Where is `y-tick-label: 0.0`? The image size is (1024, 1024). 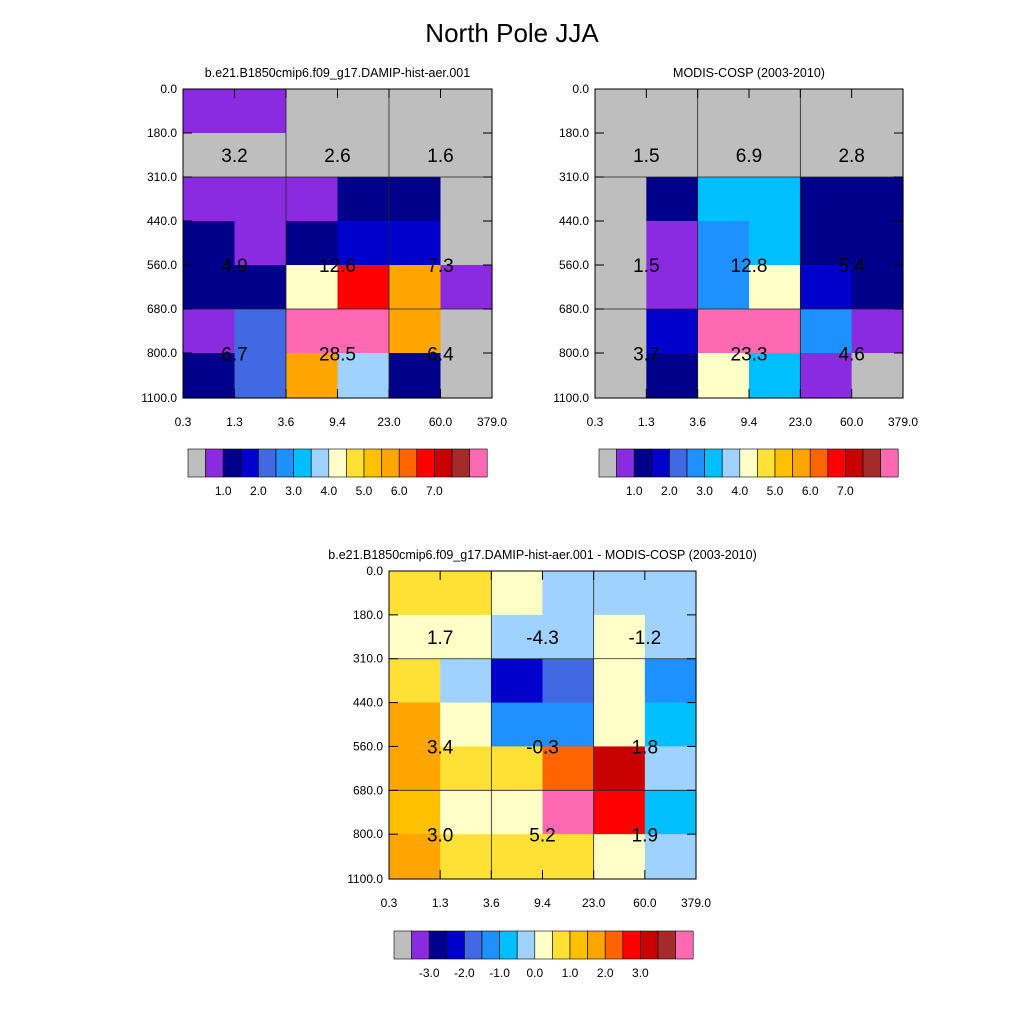 y-tick-label: 0.0 is located at coordinates (168, 89).